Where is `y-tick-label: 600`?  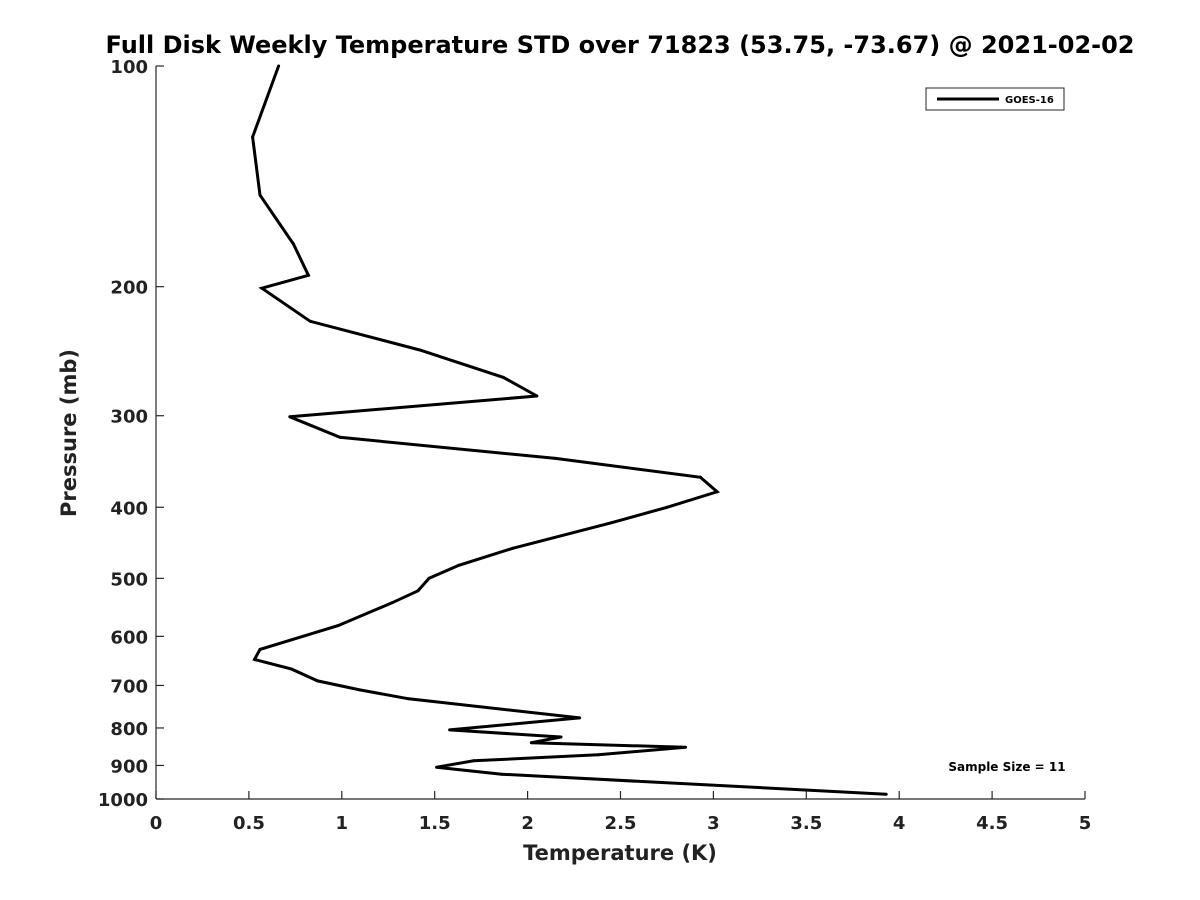
y-tick-label: 600 is located at coordinates (129, 637).